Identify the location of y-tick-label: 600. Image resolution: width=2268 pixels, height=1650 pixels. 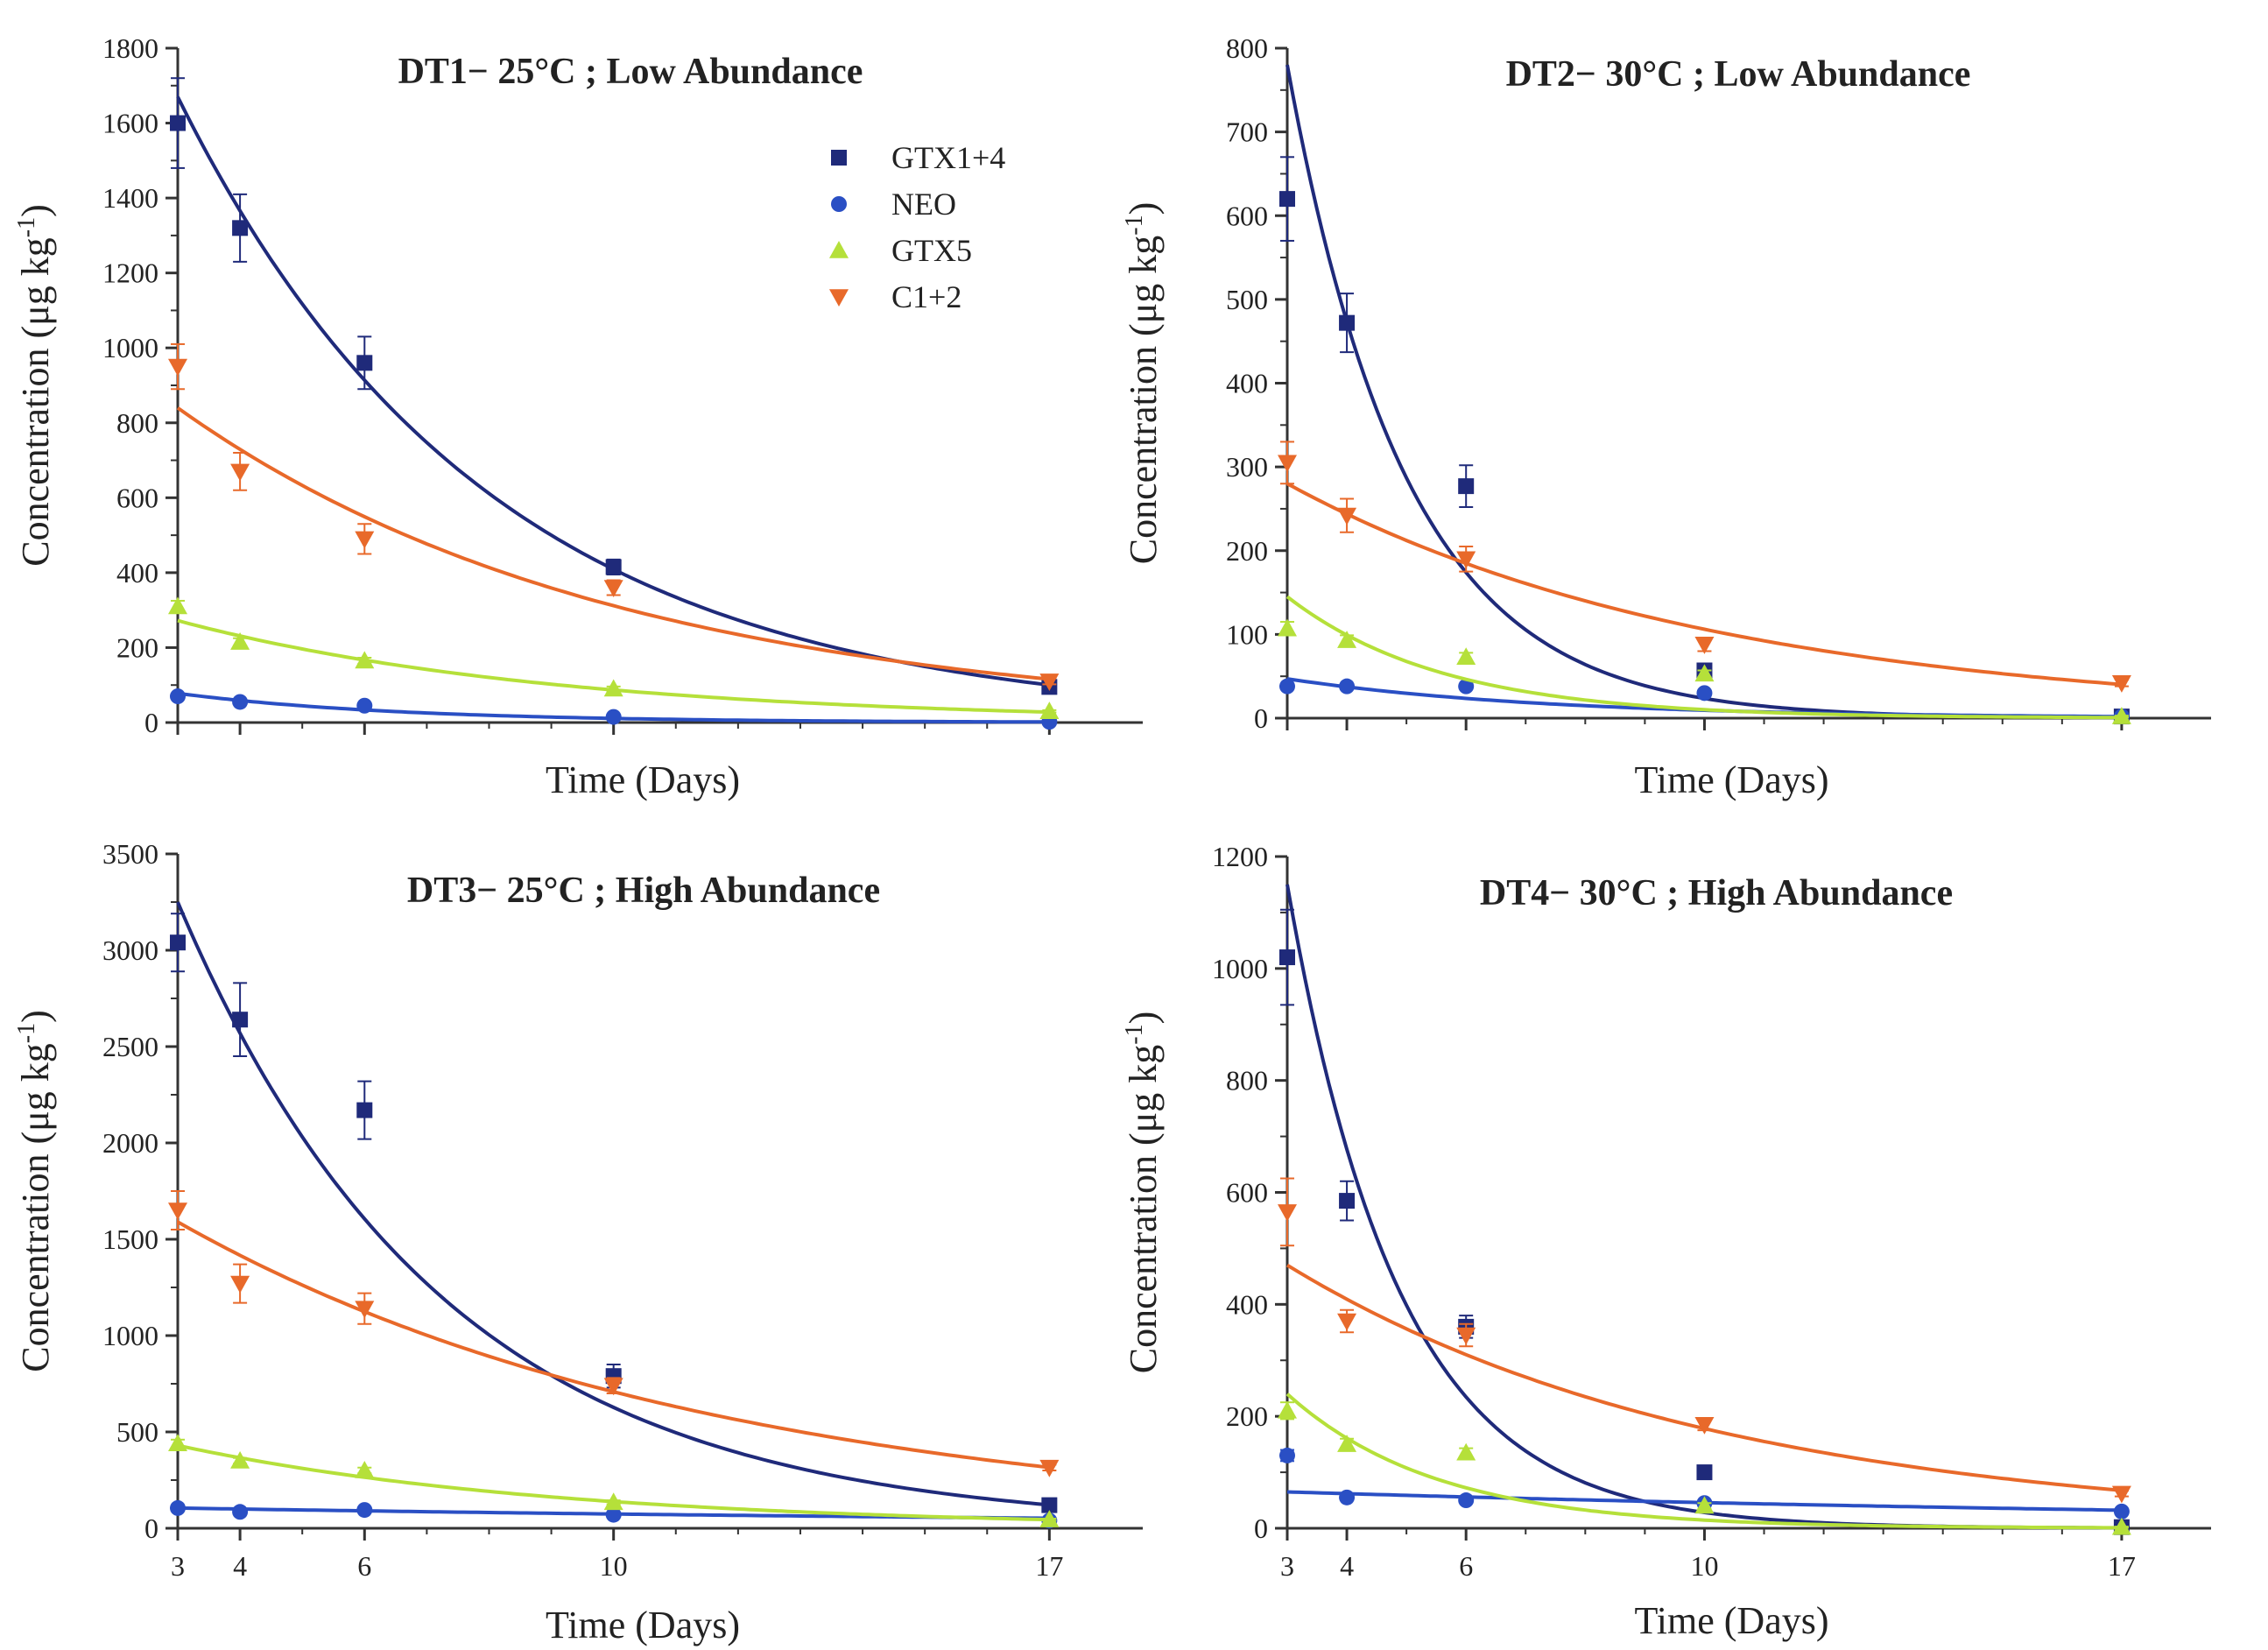
(1247, 1193).